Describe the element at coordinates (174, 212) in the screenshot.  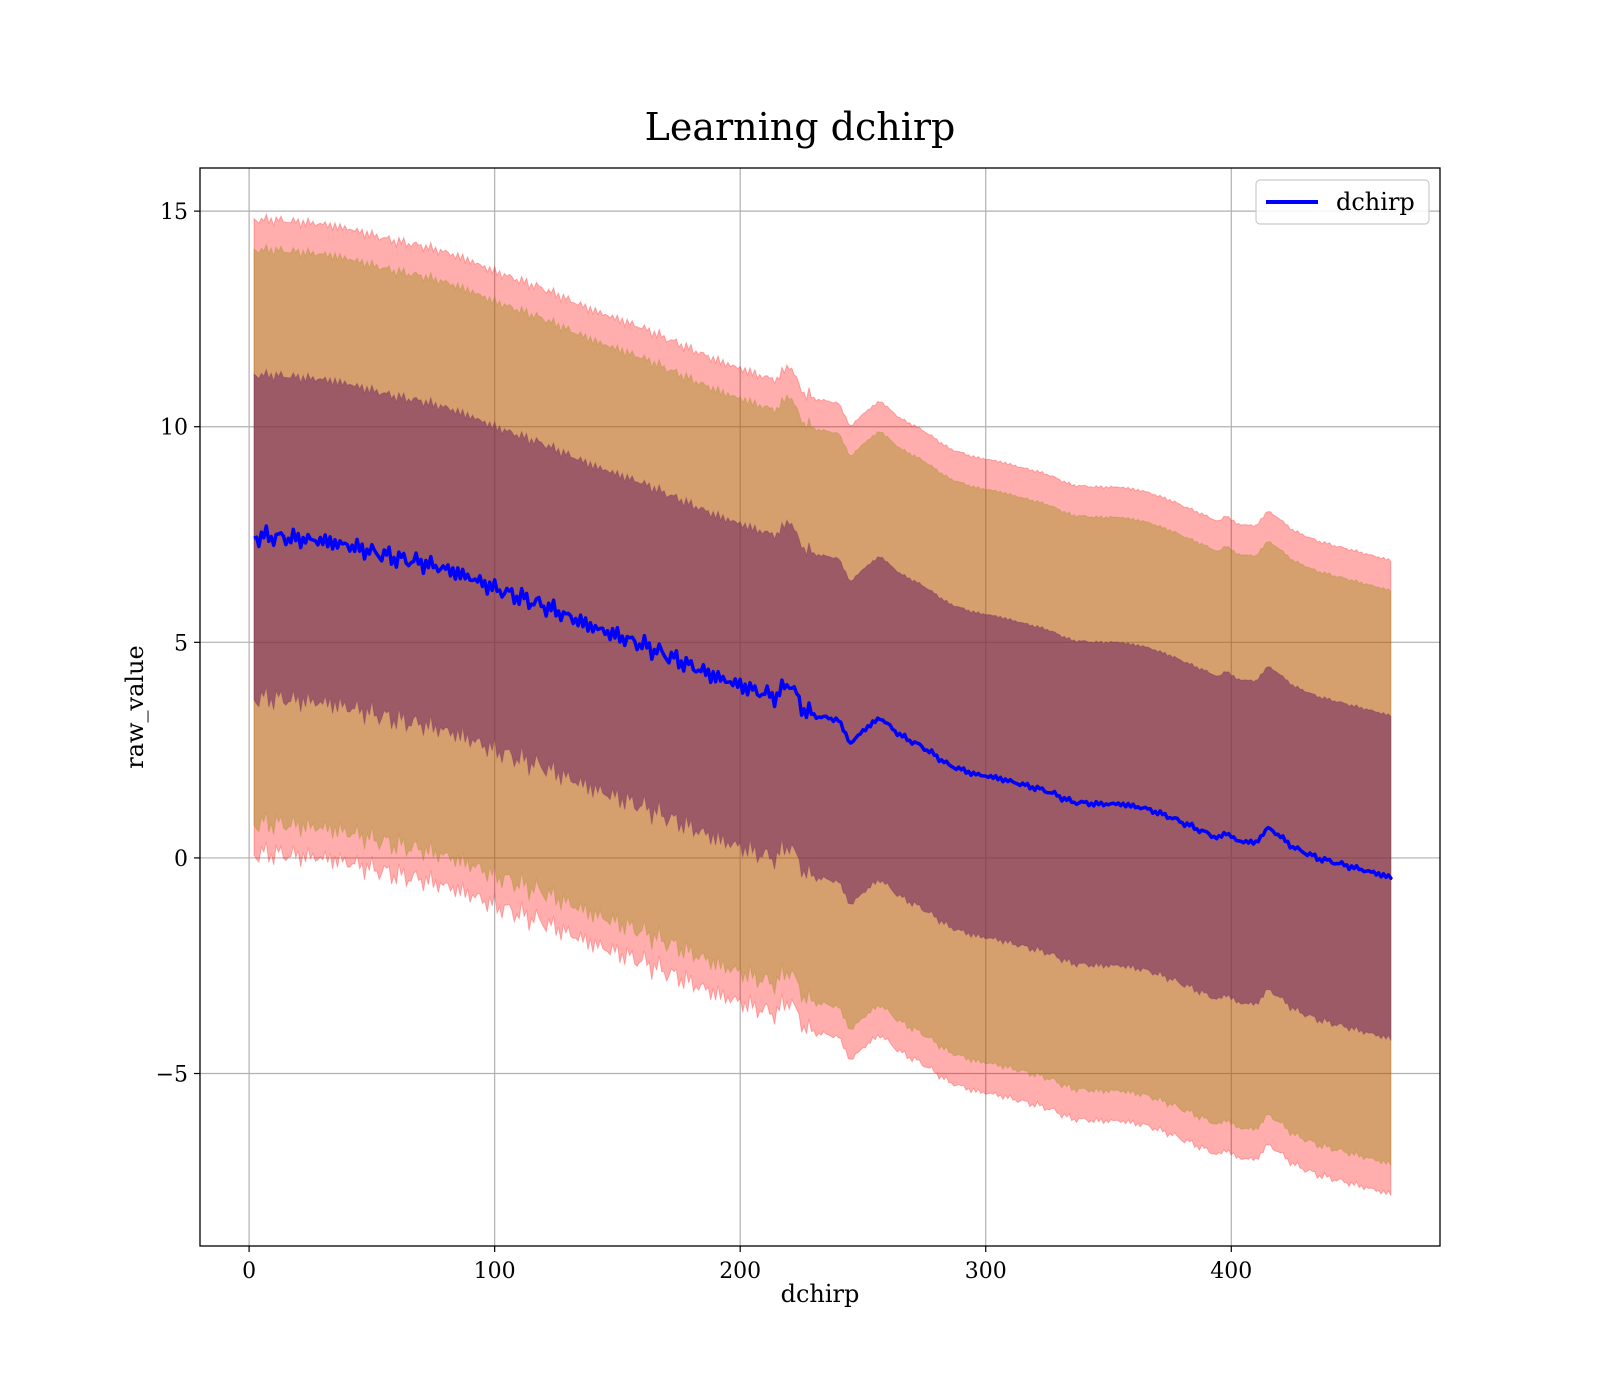
I see `y-tick-label: 15` at that location.